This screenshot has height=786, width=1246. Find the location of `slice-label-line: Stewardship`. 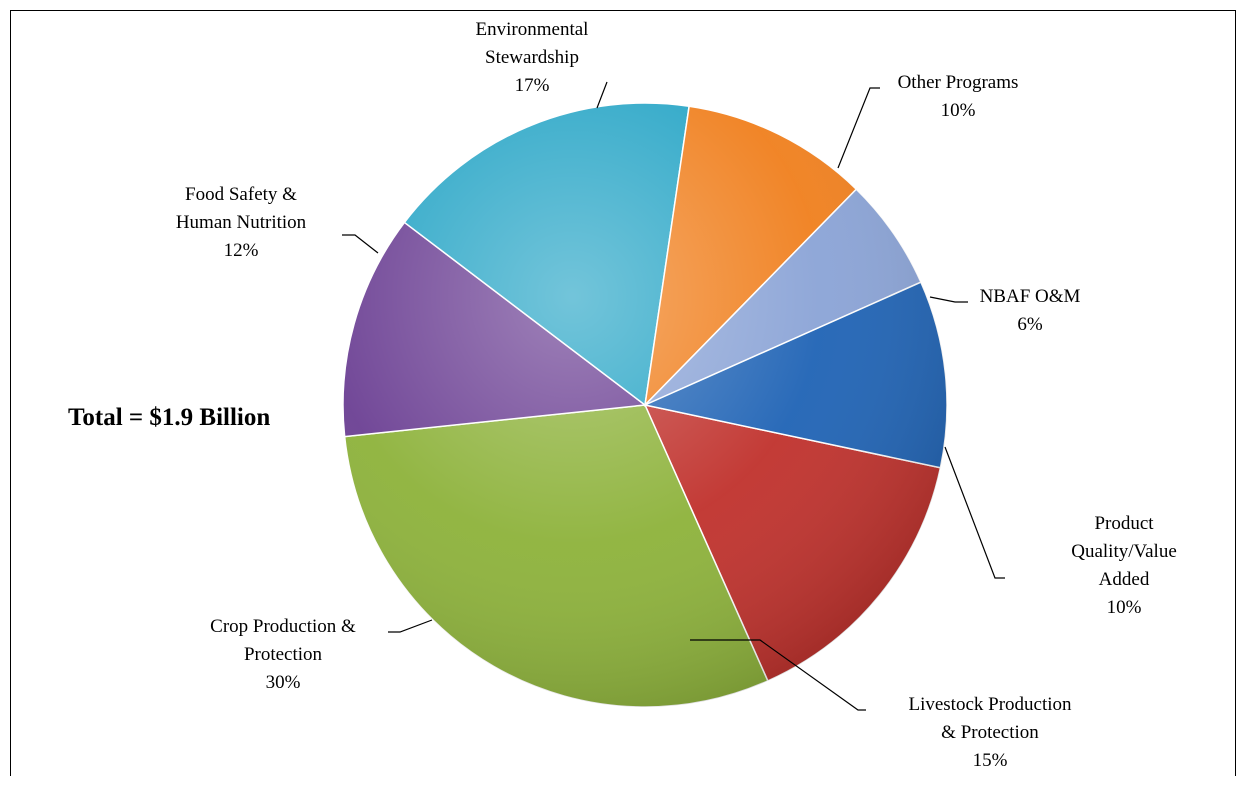

slice-label-line: Stewardship is located at coordinates (532, 57).